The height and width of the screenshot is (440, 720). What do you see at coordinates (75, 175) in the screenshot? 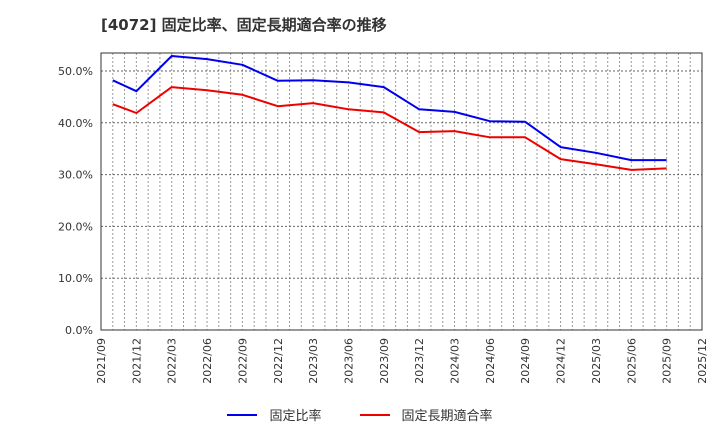
I see `y-tick-label: 30.0%` at bounding box center [75, 175].